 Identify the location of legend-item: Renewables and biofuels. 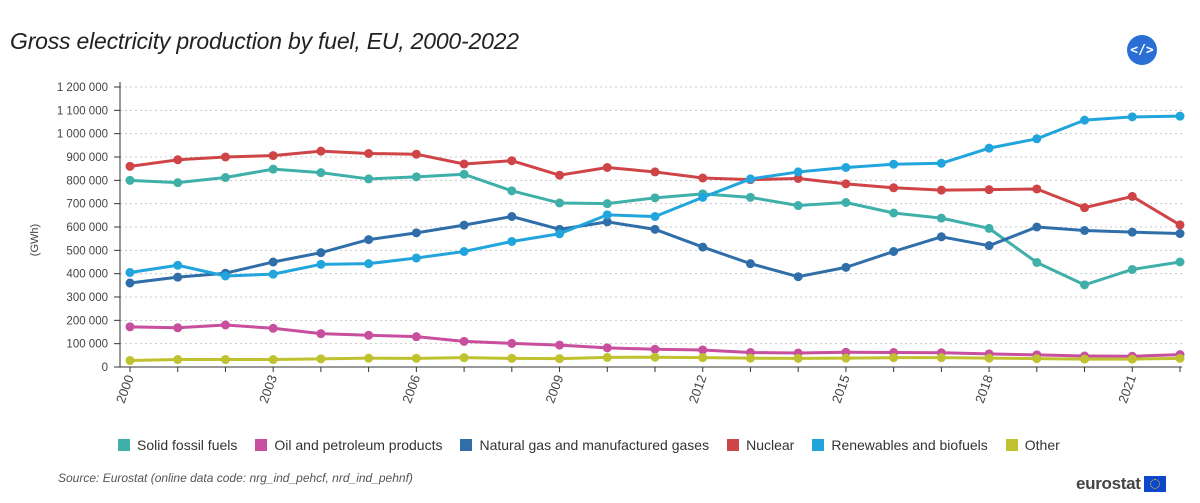
(900, 445).